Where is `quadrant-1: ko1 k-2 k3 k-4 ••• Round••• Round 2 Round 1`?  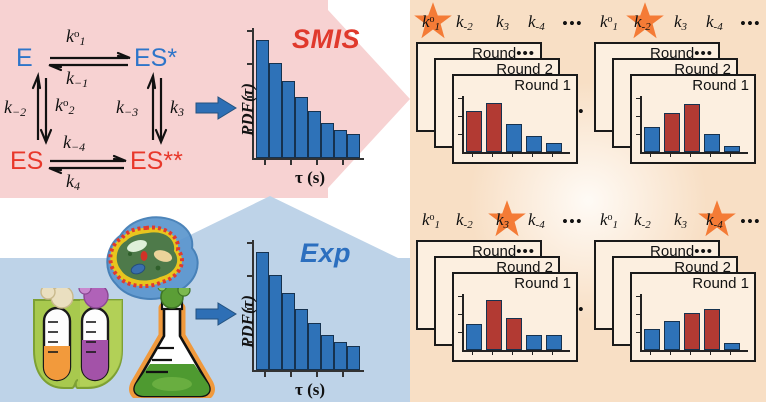 quadrant-1: ko1 k-2 k3 k-4 ••• Round••• Round 2 Round 1 is located at coordinates (499, 100).